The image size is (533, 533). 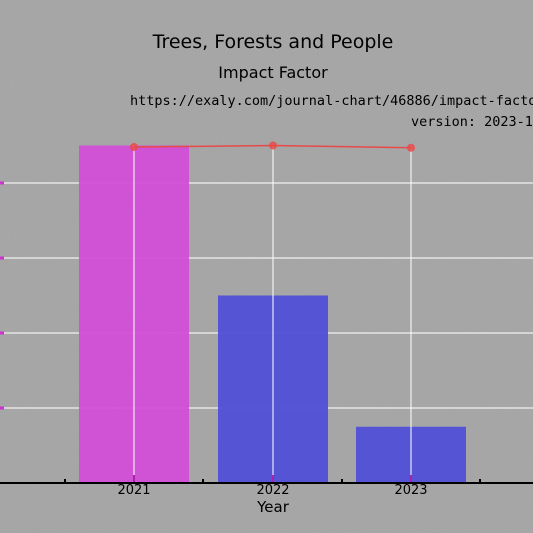 What do you see at coordinates (410, 490) in the screenshot?
I see `x-tick-label: 2023` at bounding box center [410, 490].